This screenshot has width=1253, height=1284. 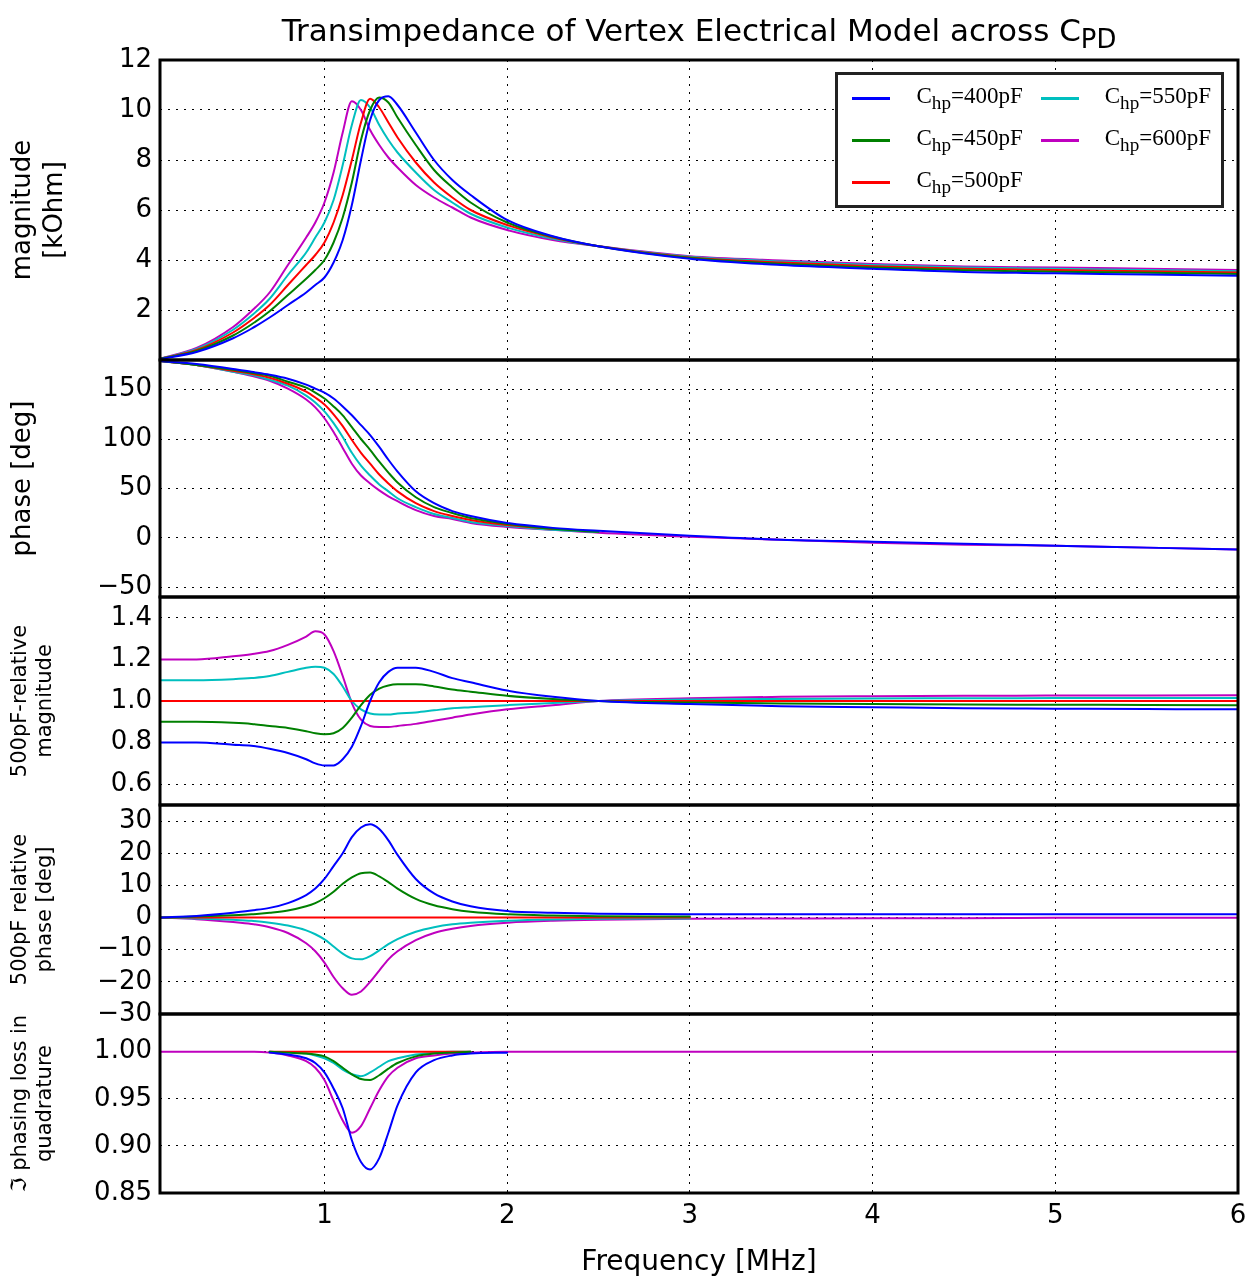 I want to click on x-tick-label: 2, so click(x=507, y=1214).